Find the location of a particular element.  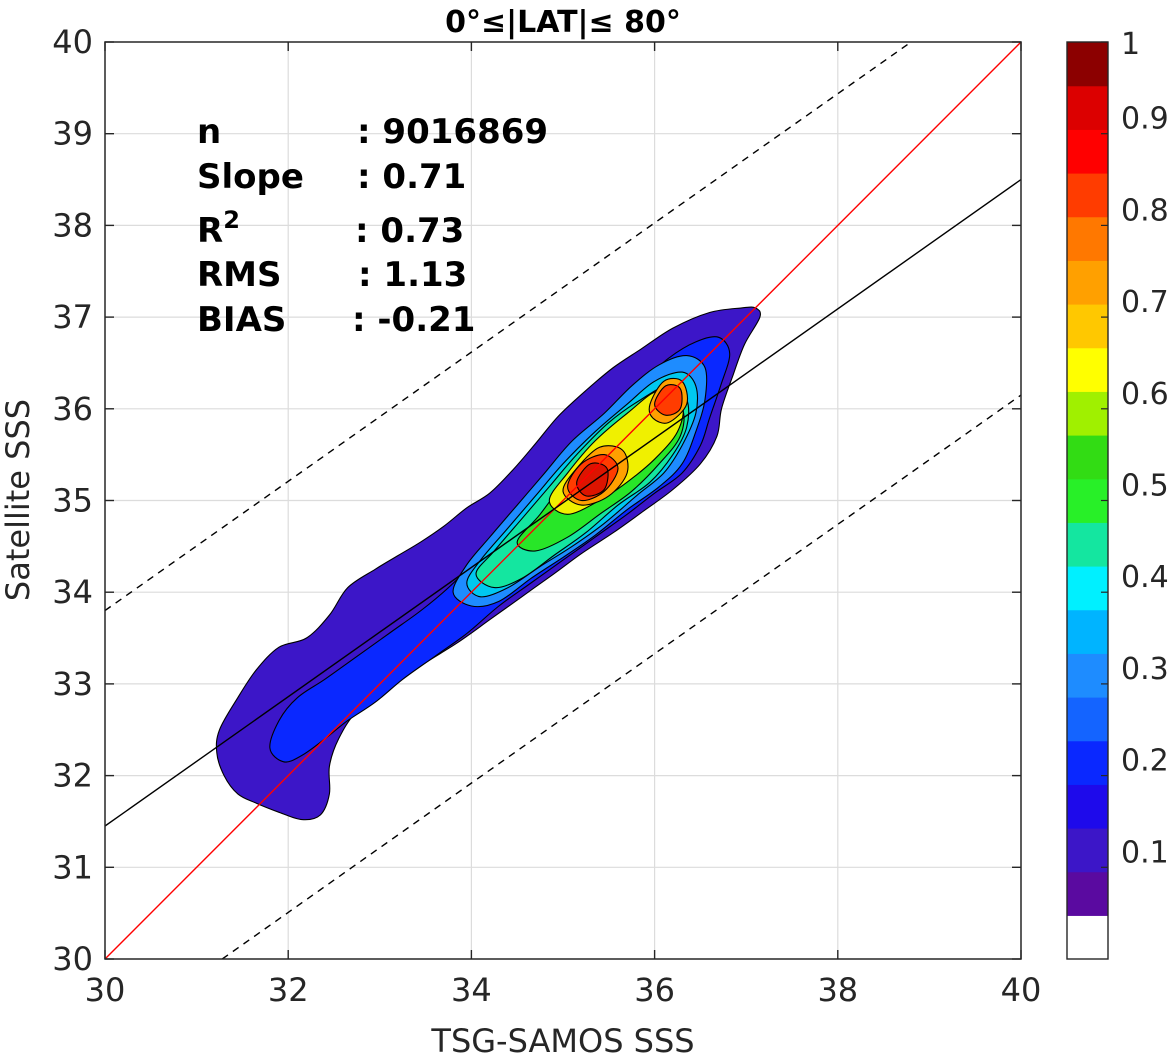

stat-value: : 9016869 is located at coordinates (452, 132).